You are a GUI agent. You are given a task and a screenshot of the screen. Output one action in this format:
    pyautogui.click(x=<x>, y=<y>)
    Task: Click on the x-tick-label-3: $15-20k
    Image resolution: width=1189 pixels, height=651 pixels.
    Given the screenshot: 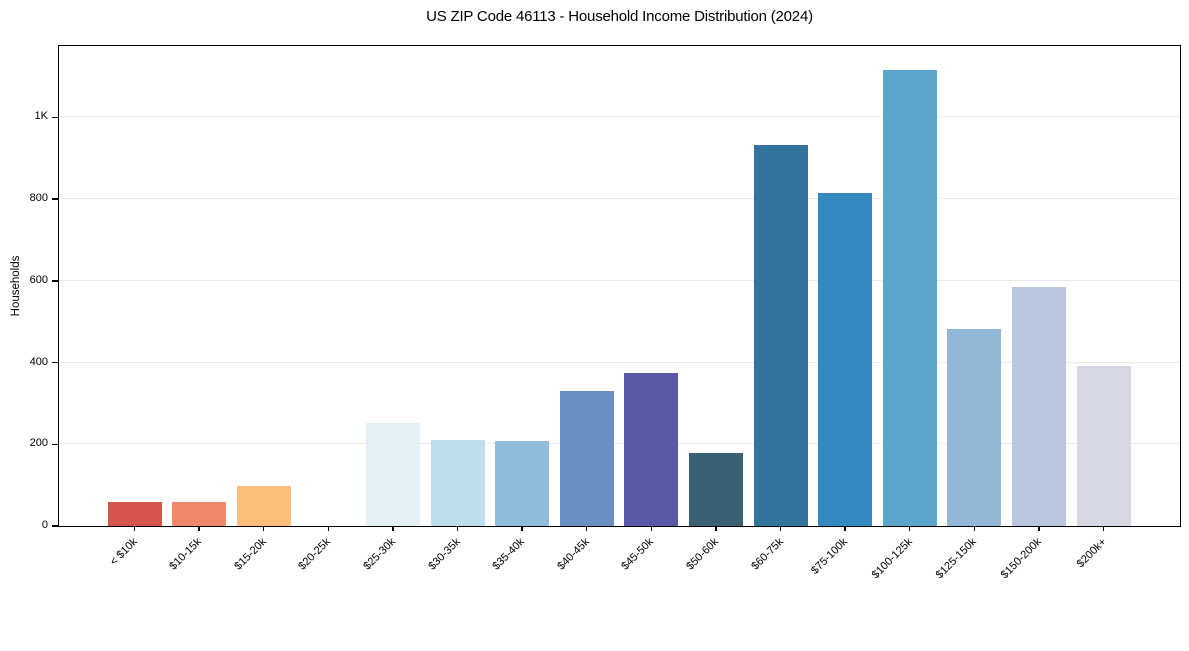 What is the action you would take?
    pyautogui.click(x=250, y=554)
    